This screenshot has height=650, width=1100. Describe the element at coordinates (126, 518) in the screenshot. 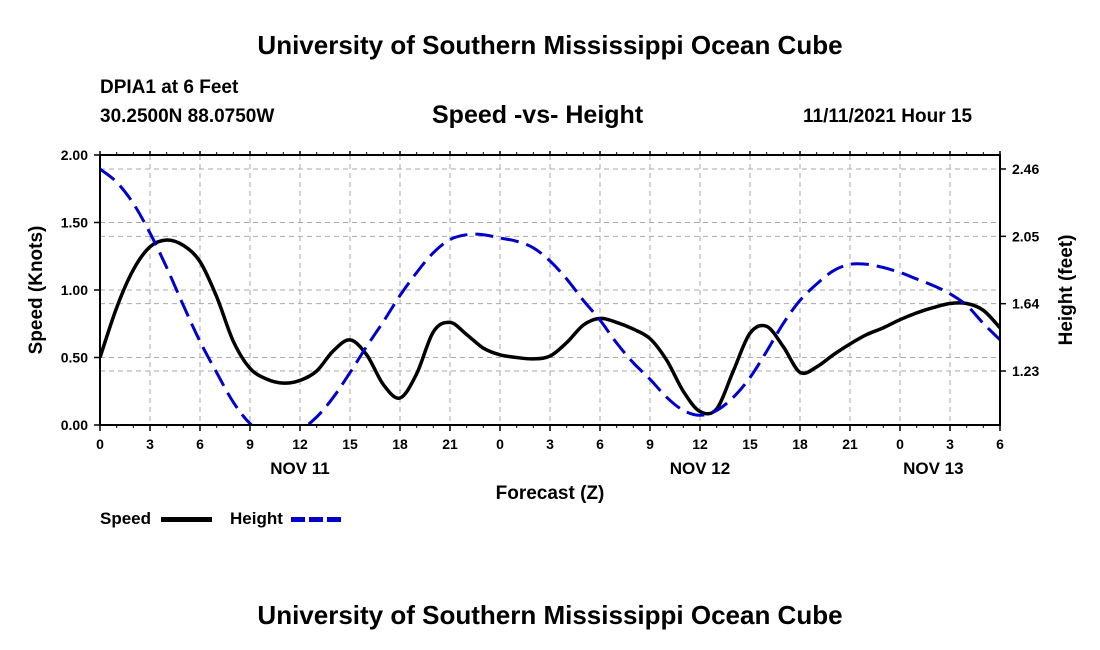

I see `legend-speed-label: Speed` at that location.